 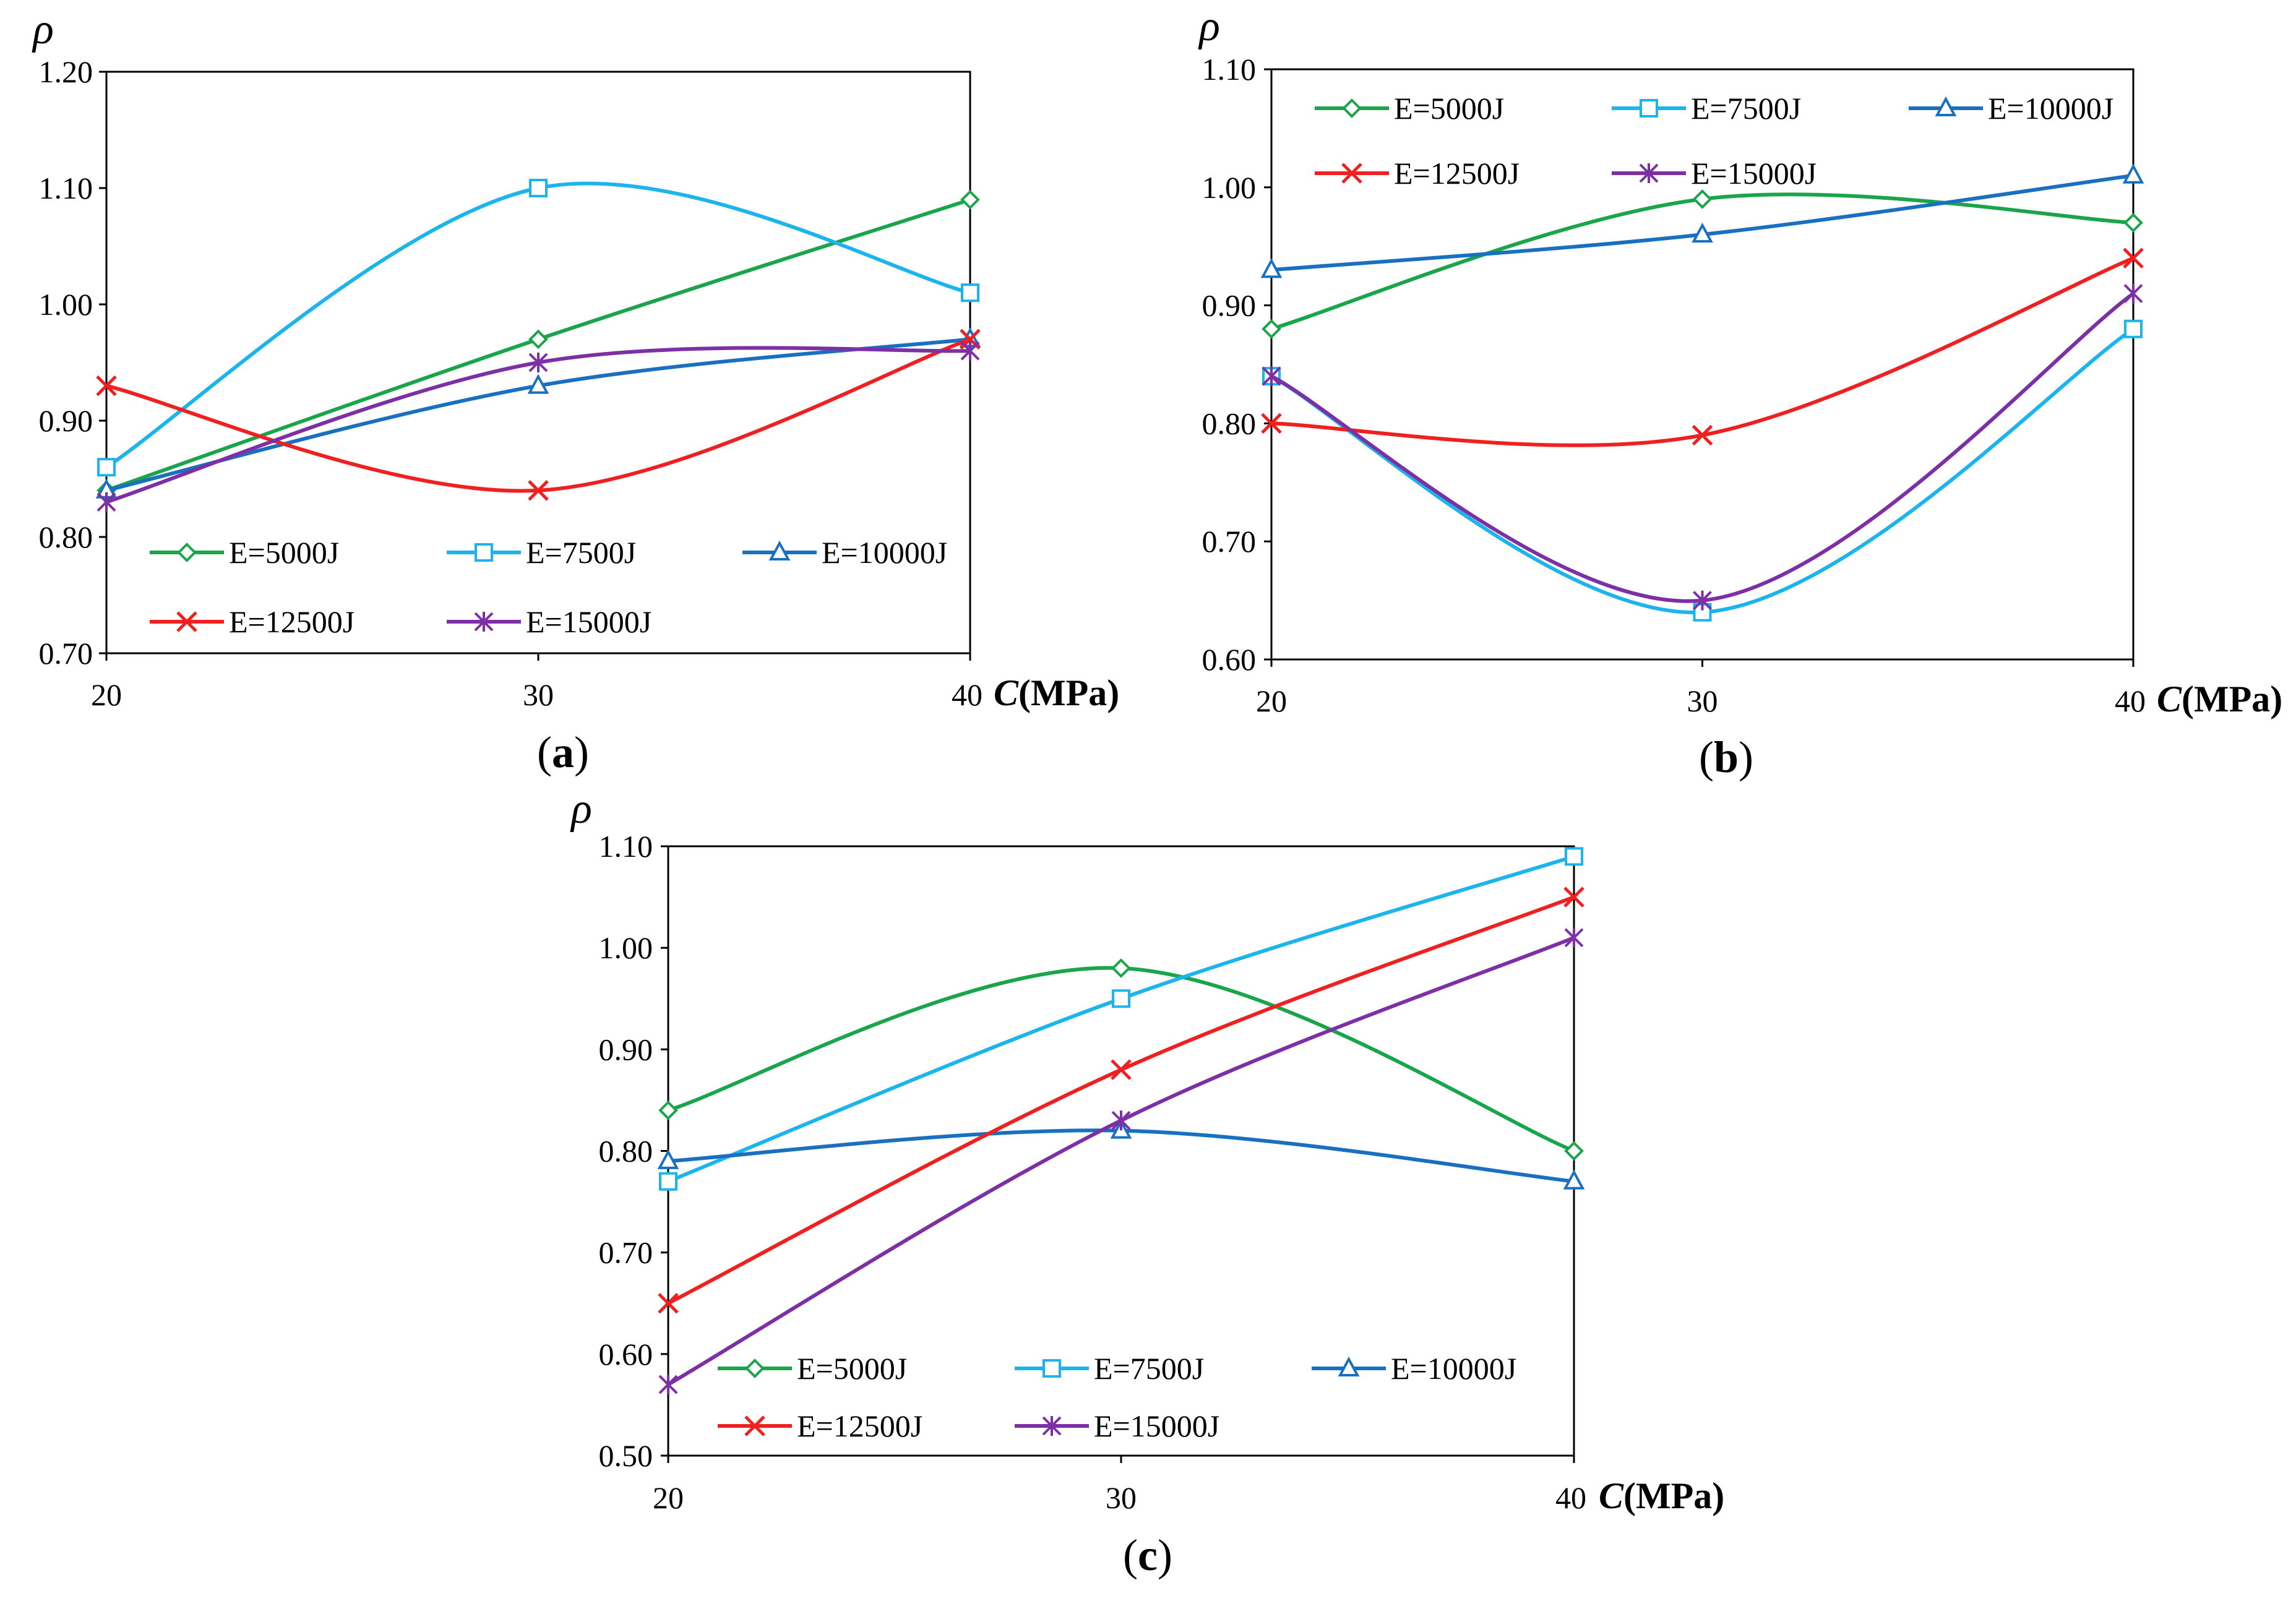 I want to click on y-tick-label: 0.60, so click(x=1229, y=659).